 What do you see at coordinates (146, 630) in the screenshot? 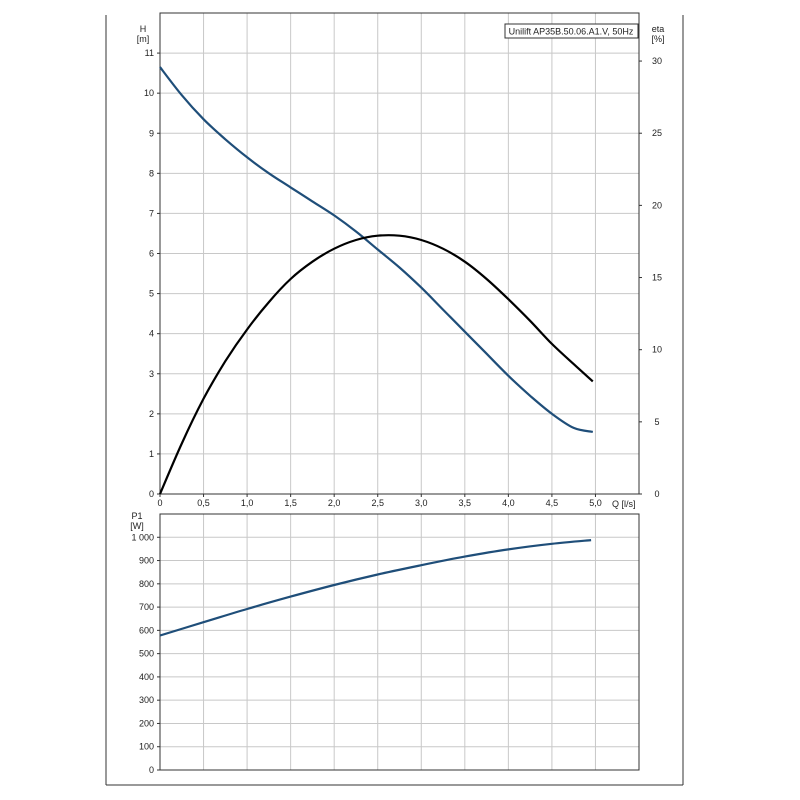
I see `y-tick-label: 600` at bounding box center [146, 630].